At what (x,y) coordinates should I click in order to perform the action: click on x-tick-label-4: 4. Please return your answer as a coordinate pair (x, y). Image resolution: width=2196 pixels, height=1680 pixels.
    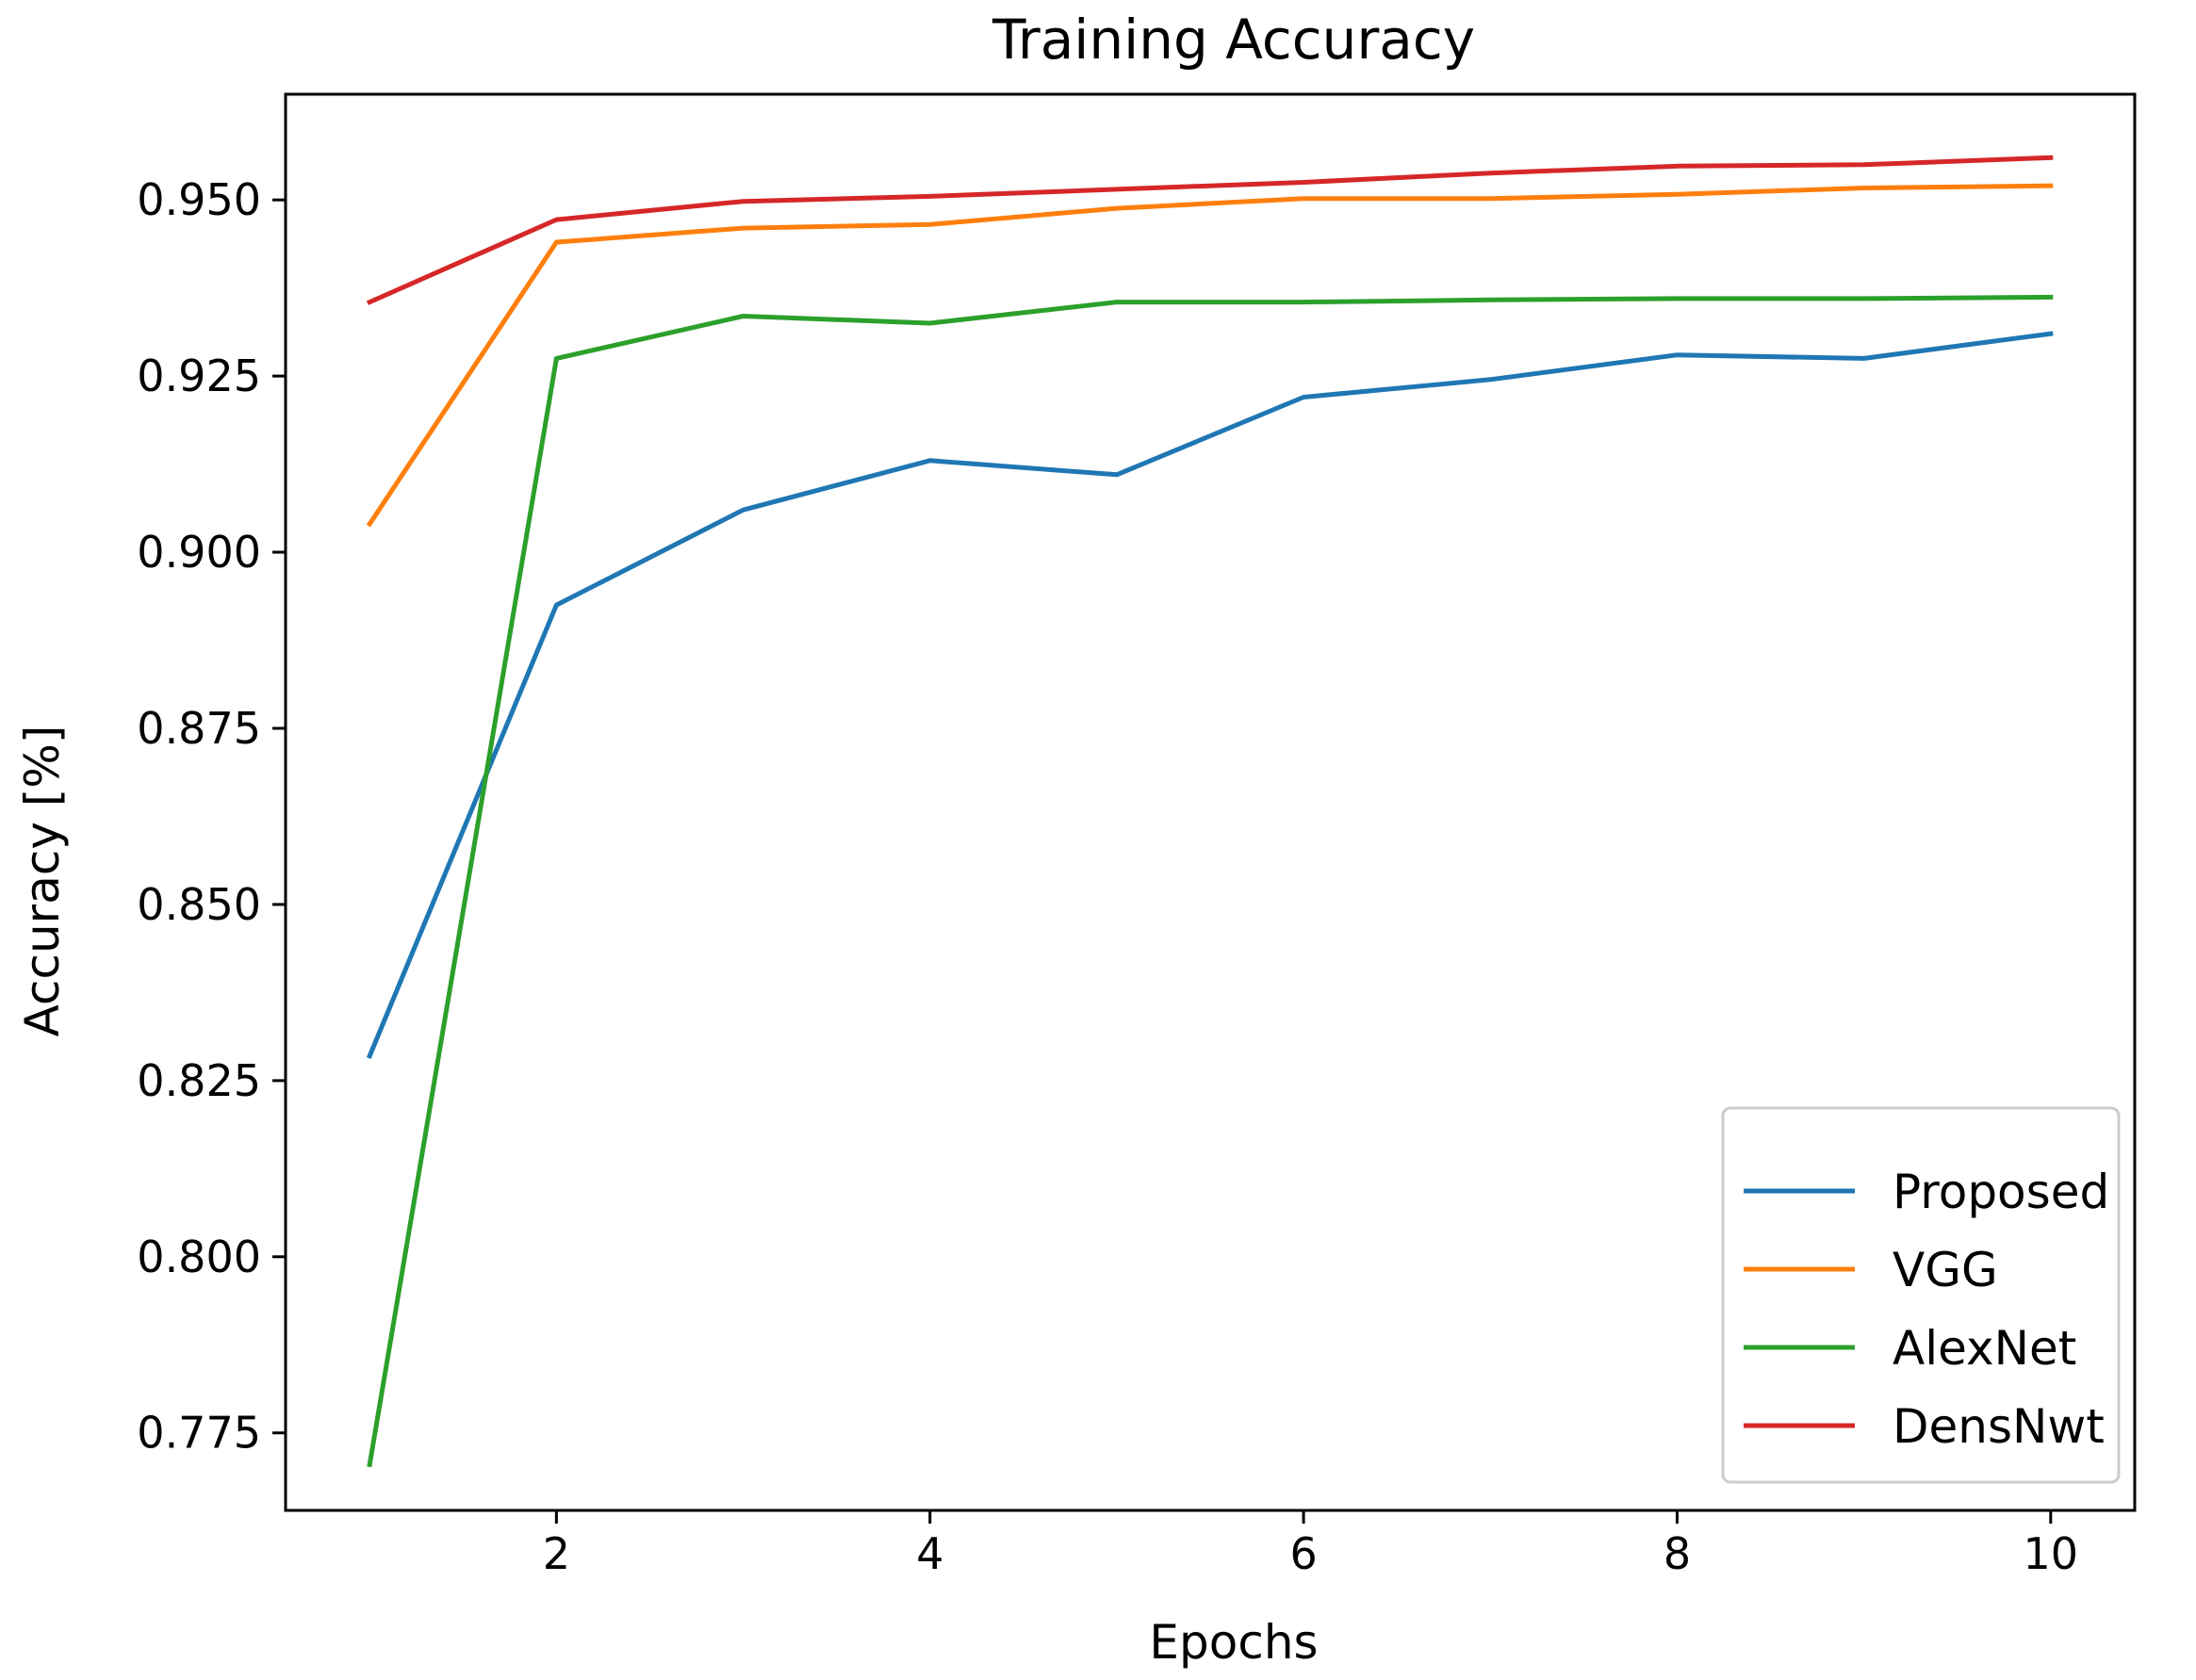
    Looking at the image, I should click on (929, 1553).